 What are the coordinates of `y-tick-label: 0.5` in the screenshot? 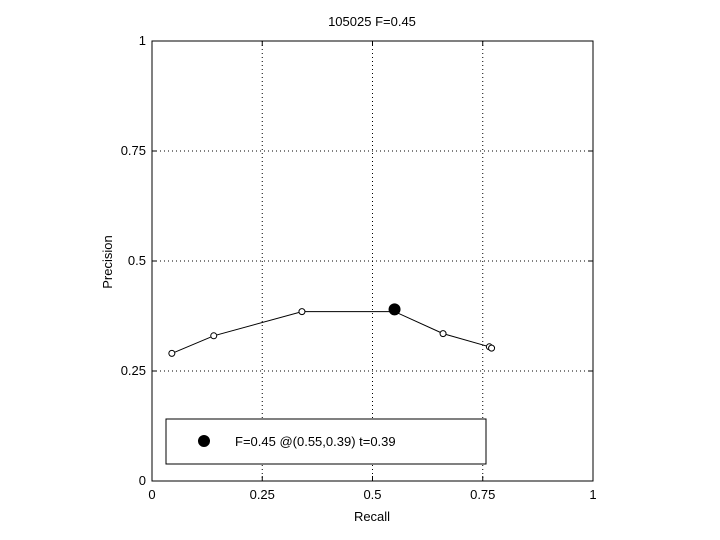 It's located at (137, 260).